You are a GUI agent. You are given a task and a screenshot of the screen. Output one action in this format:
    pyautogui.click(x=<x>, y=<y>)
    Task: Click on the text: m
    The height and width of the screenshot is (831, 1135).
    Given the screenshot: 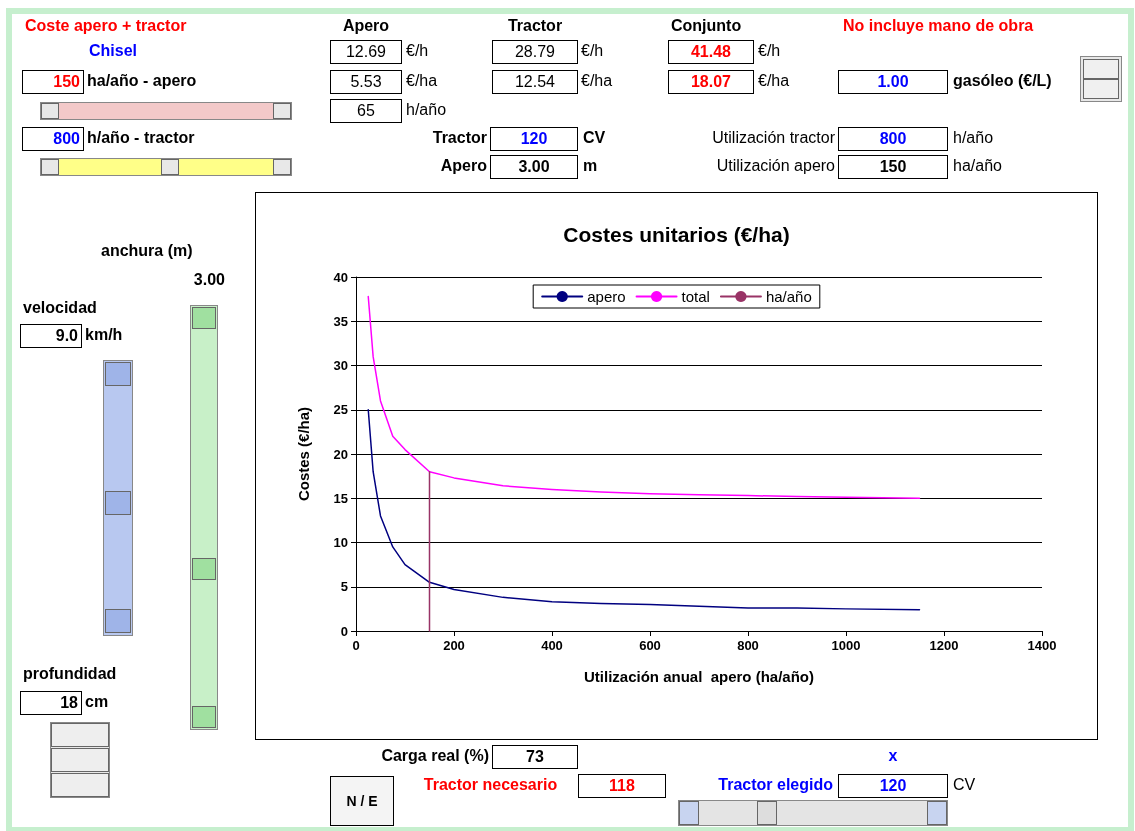 What is the action you would take?
    pyautogui.click(x=590, y=166)
    